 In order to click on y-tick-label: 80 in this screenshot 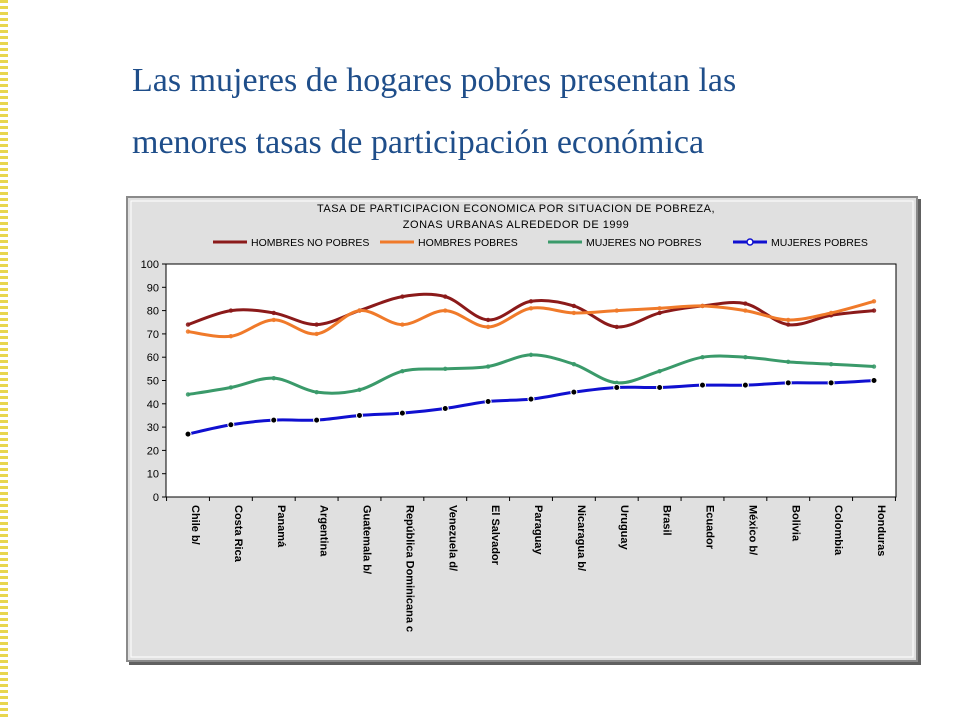, I will do `click(153, 312)`.